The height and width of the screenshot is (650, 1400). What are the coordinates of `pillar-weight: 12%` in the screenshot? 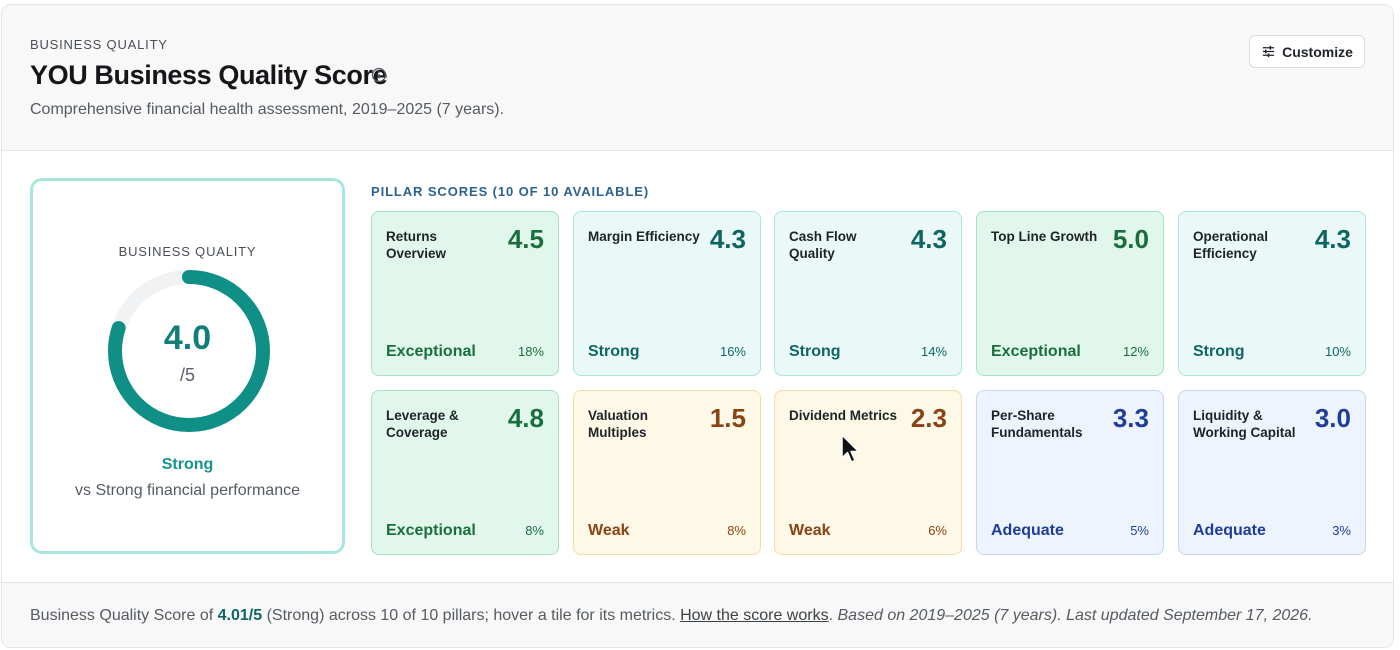 It's located at (1135, 351).